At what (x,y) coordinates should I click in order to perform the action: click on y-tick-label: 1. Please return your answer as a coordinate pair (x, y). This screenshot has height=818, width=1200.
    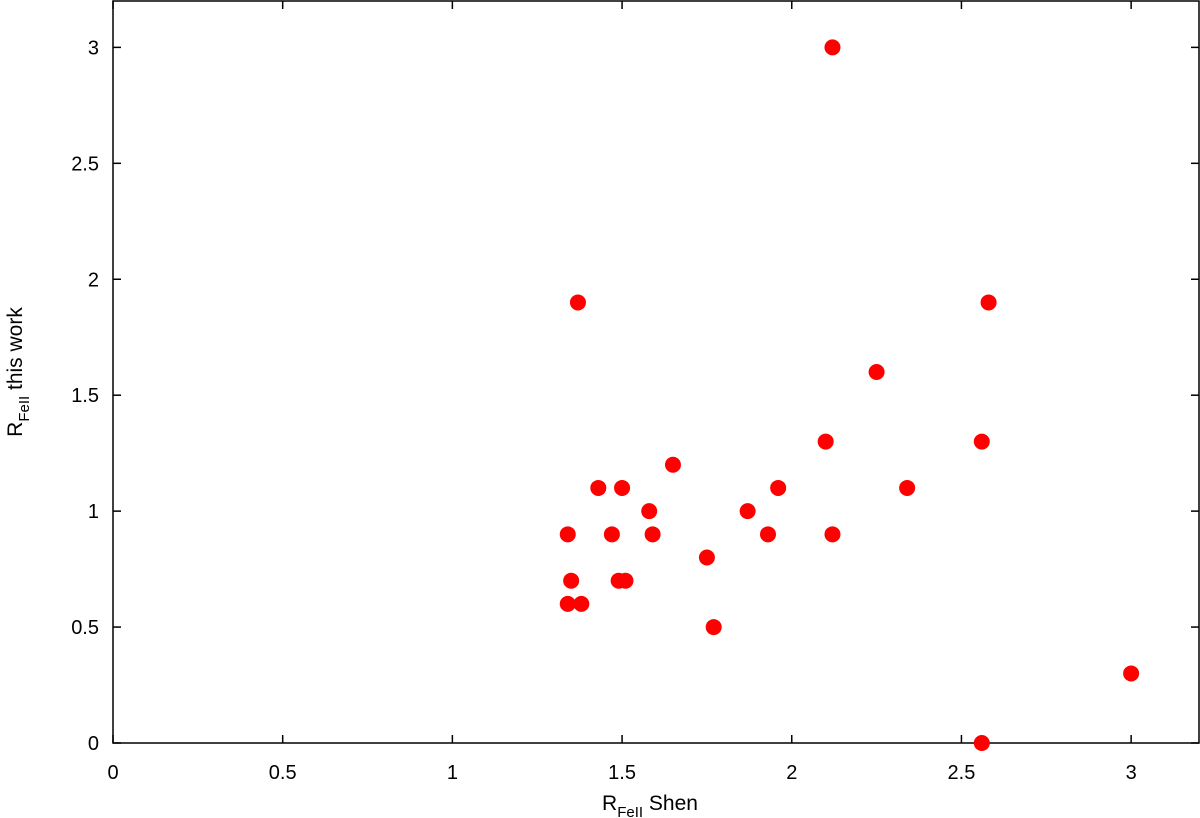
    Looking at the image, I should click on (93, 512).